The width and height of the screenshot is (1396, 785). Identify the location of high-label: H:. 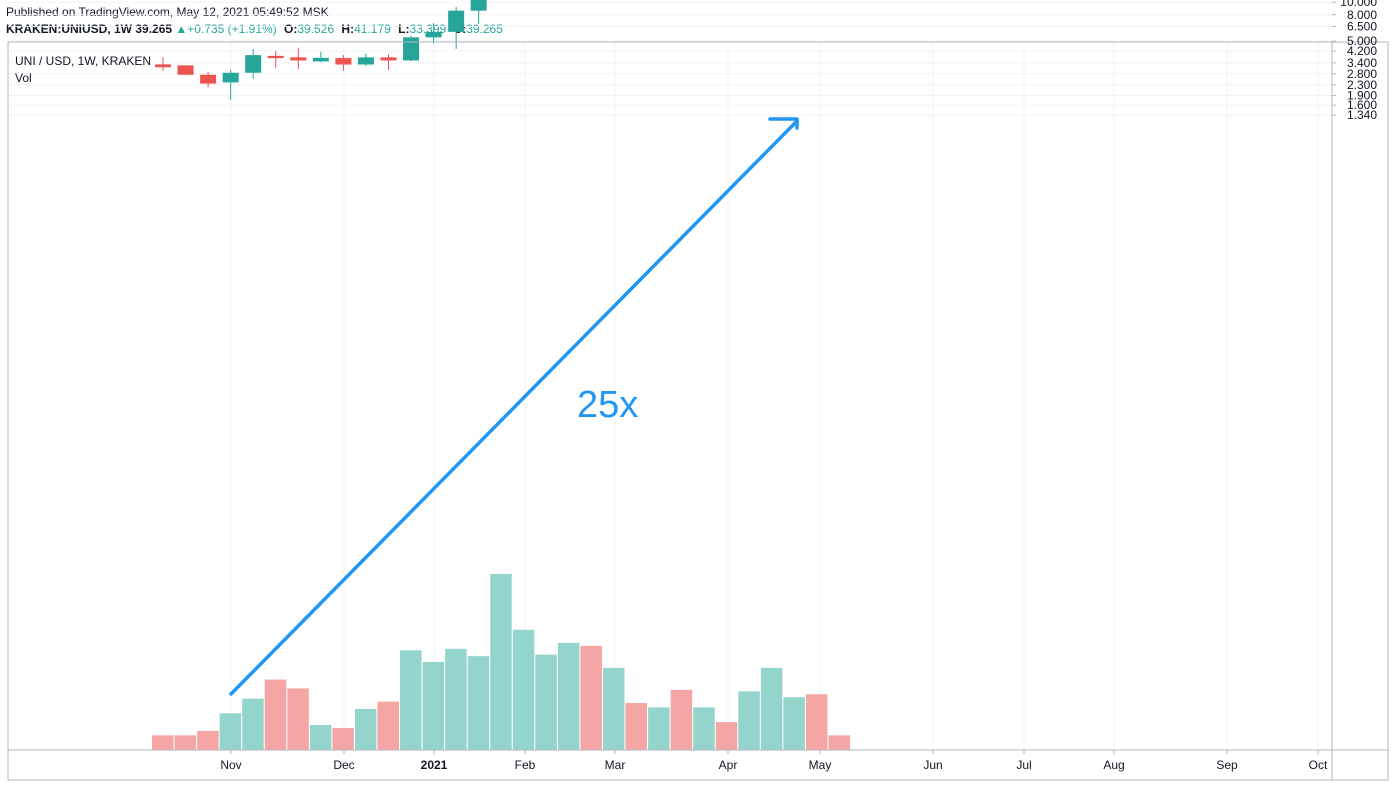
(348, 29).